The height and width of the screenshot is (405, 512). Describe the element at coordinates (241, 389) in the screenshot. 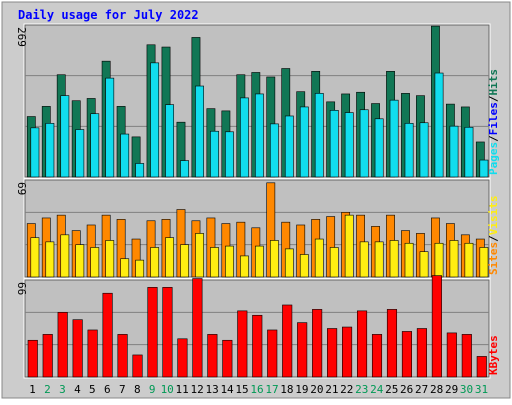

I see `x-tick-label-day-15: 15` at that location.